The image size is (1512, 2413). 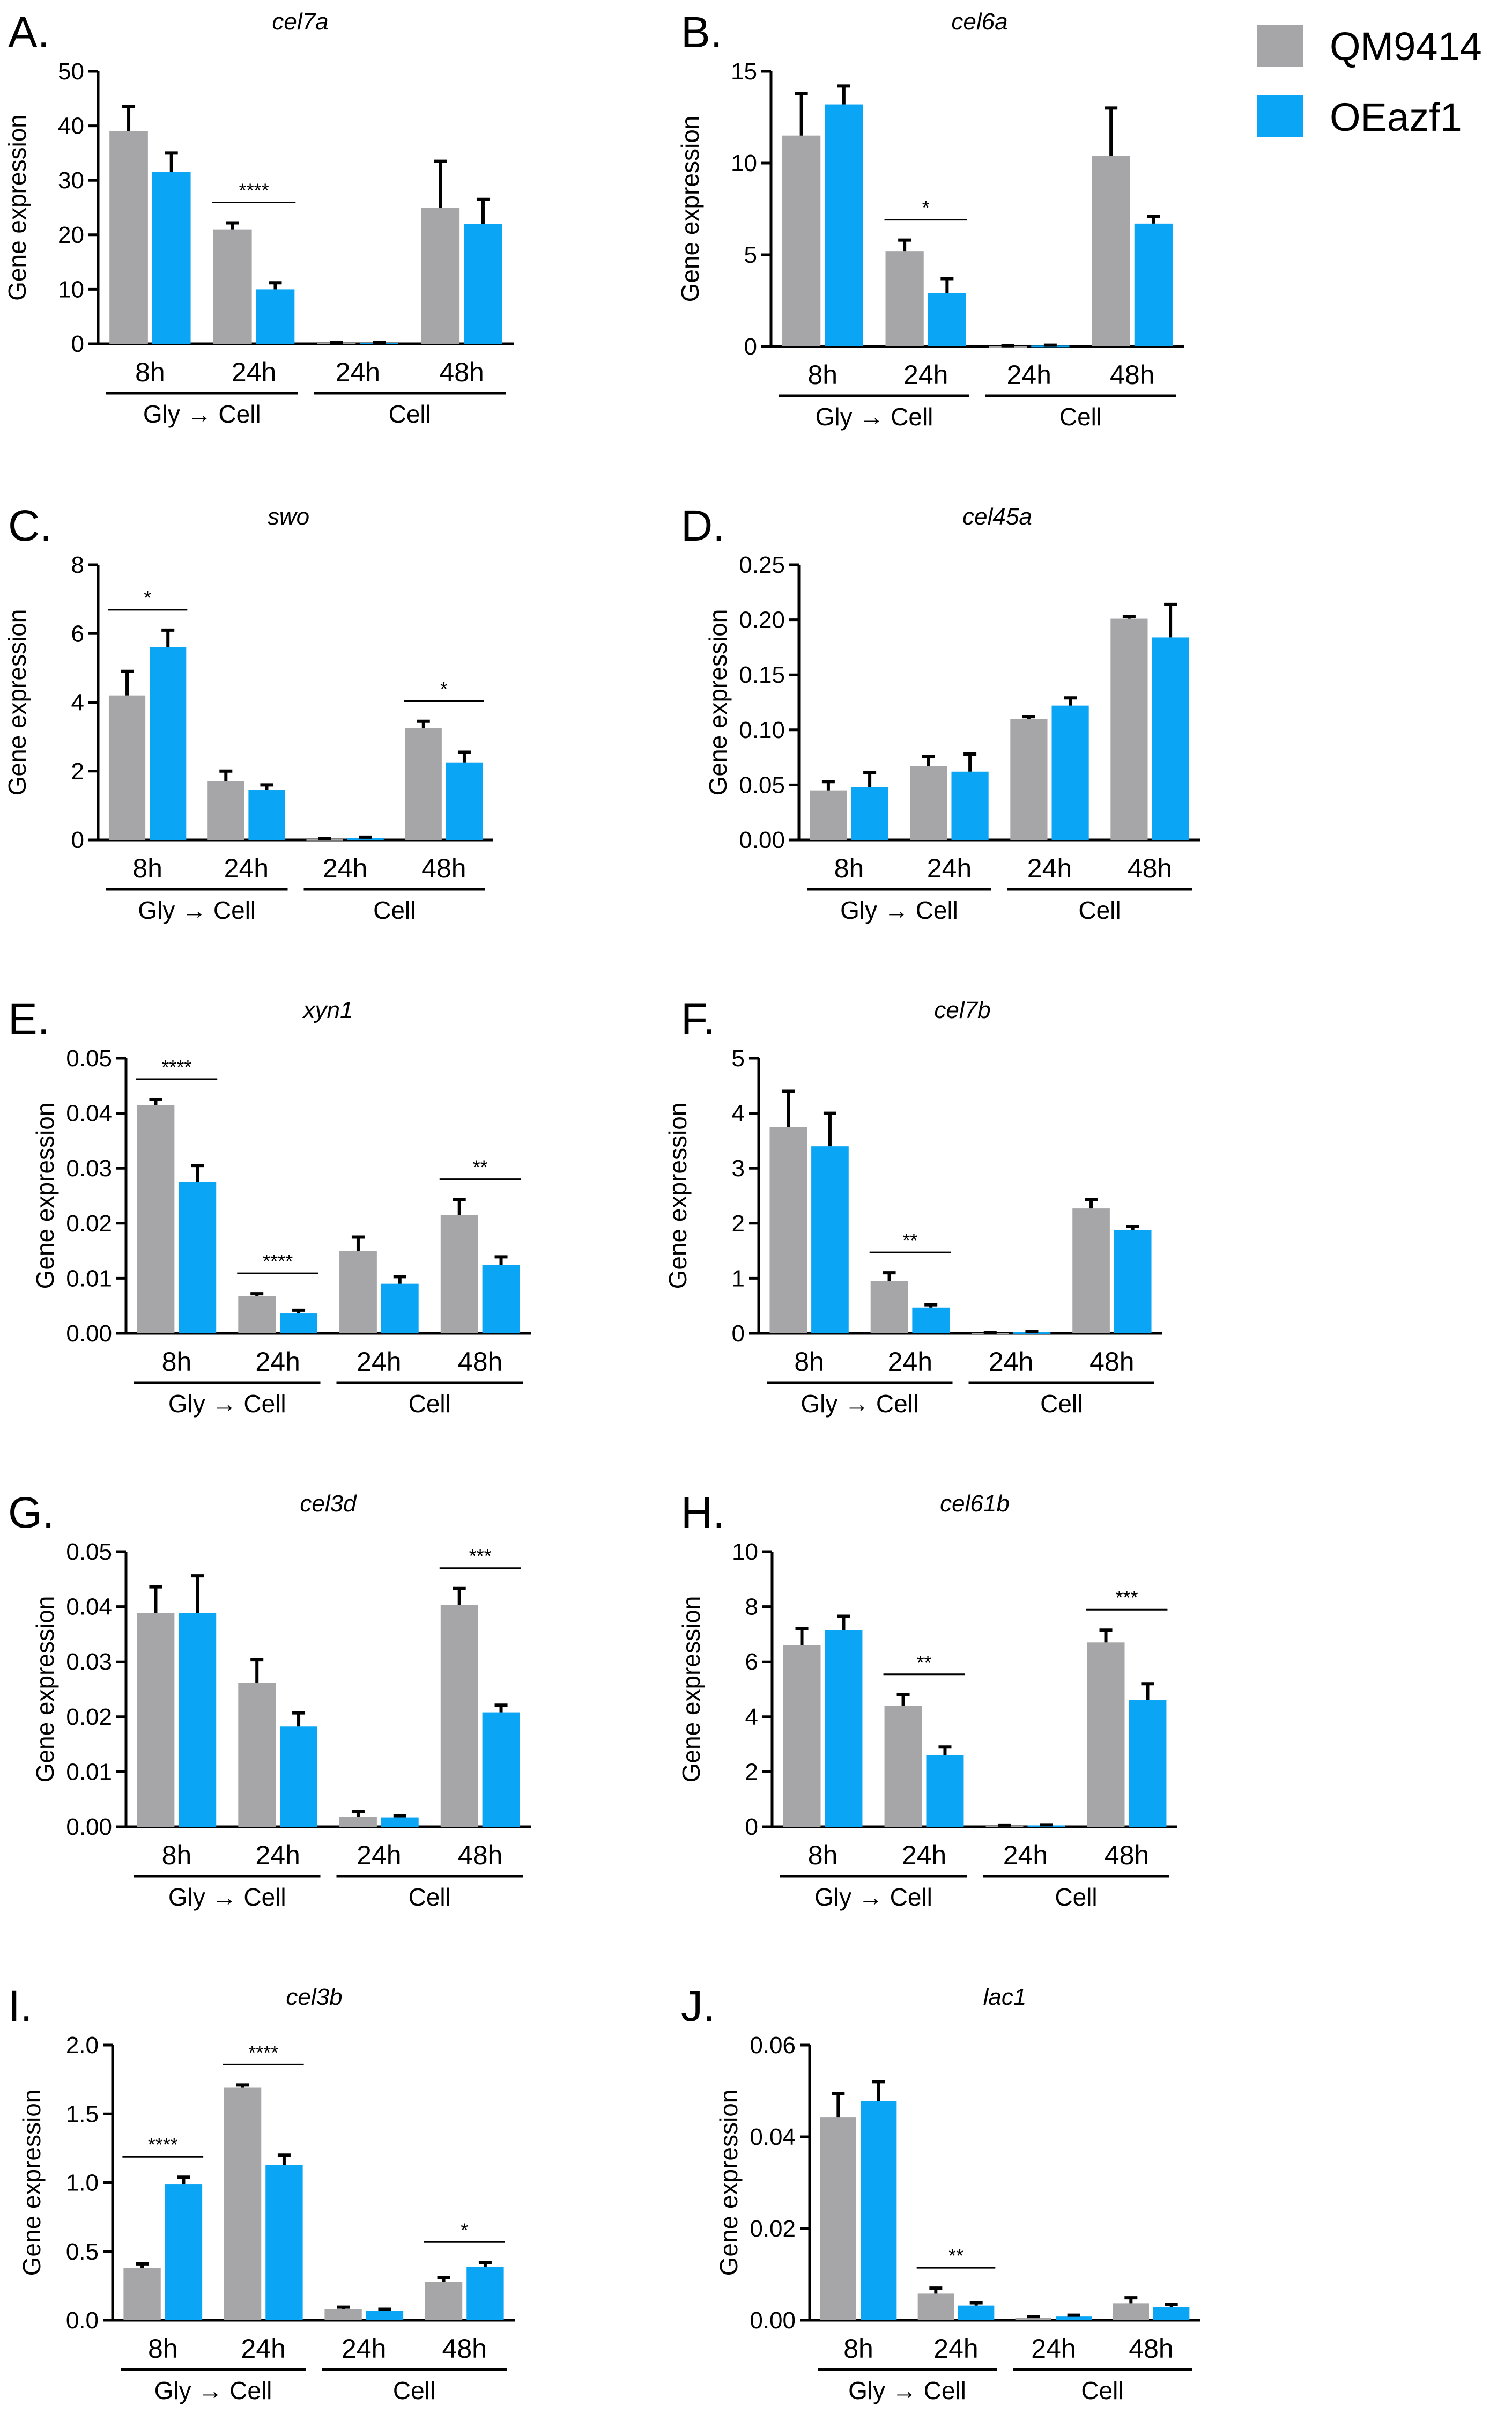 What do you see at coordinates (71, 71) in the screenshot?
I see `y-tick-label: 50` at bounding box center [71, 71].